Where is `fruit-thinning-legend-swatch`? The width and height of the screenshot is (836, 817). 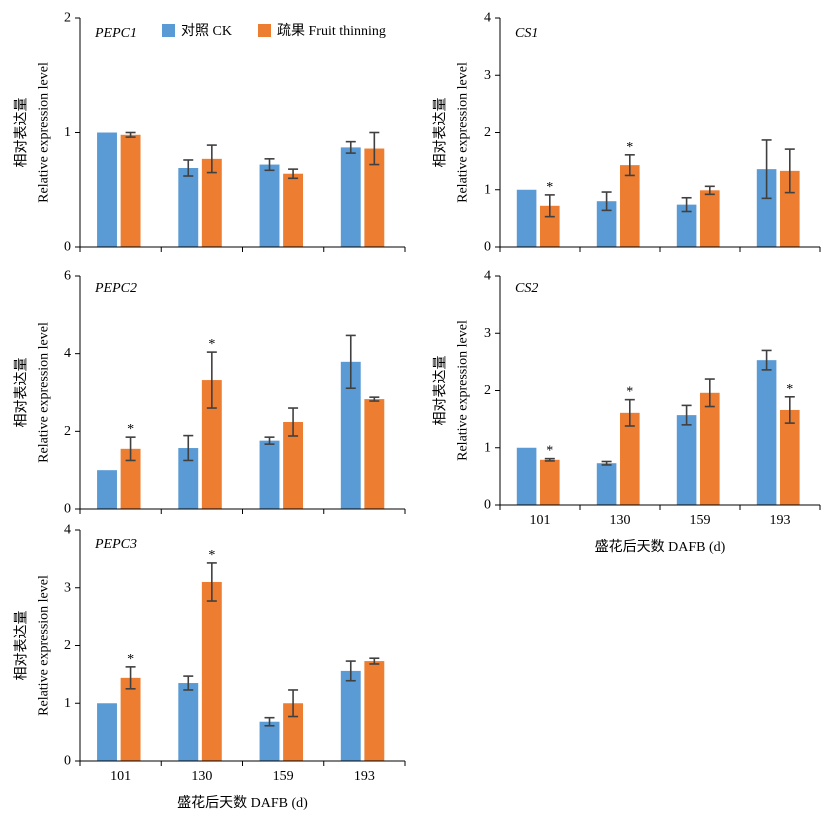 fruit-thinning-legend-swatch is located at coordinates (264, 30).